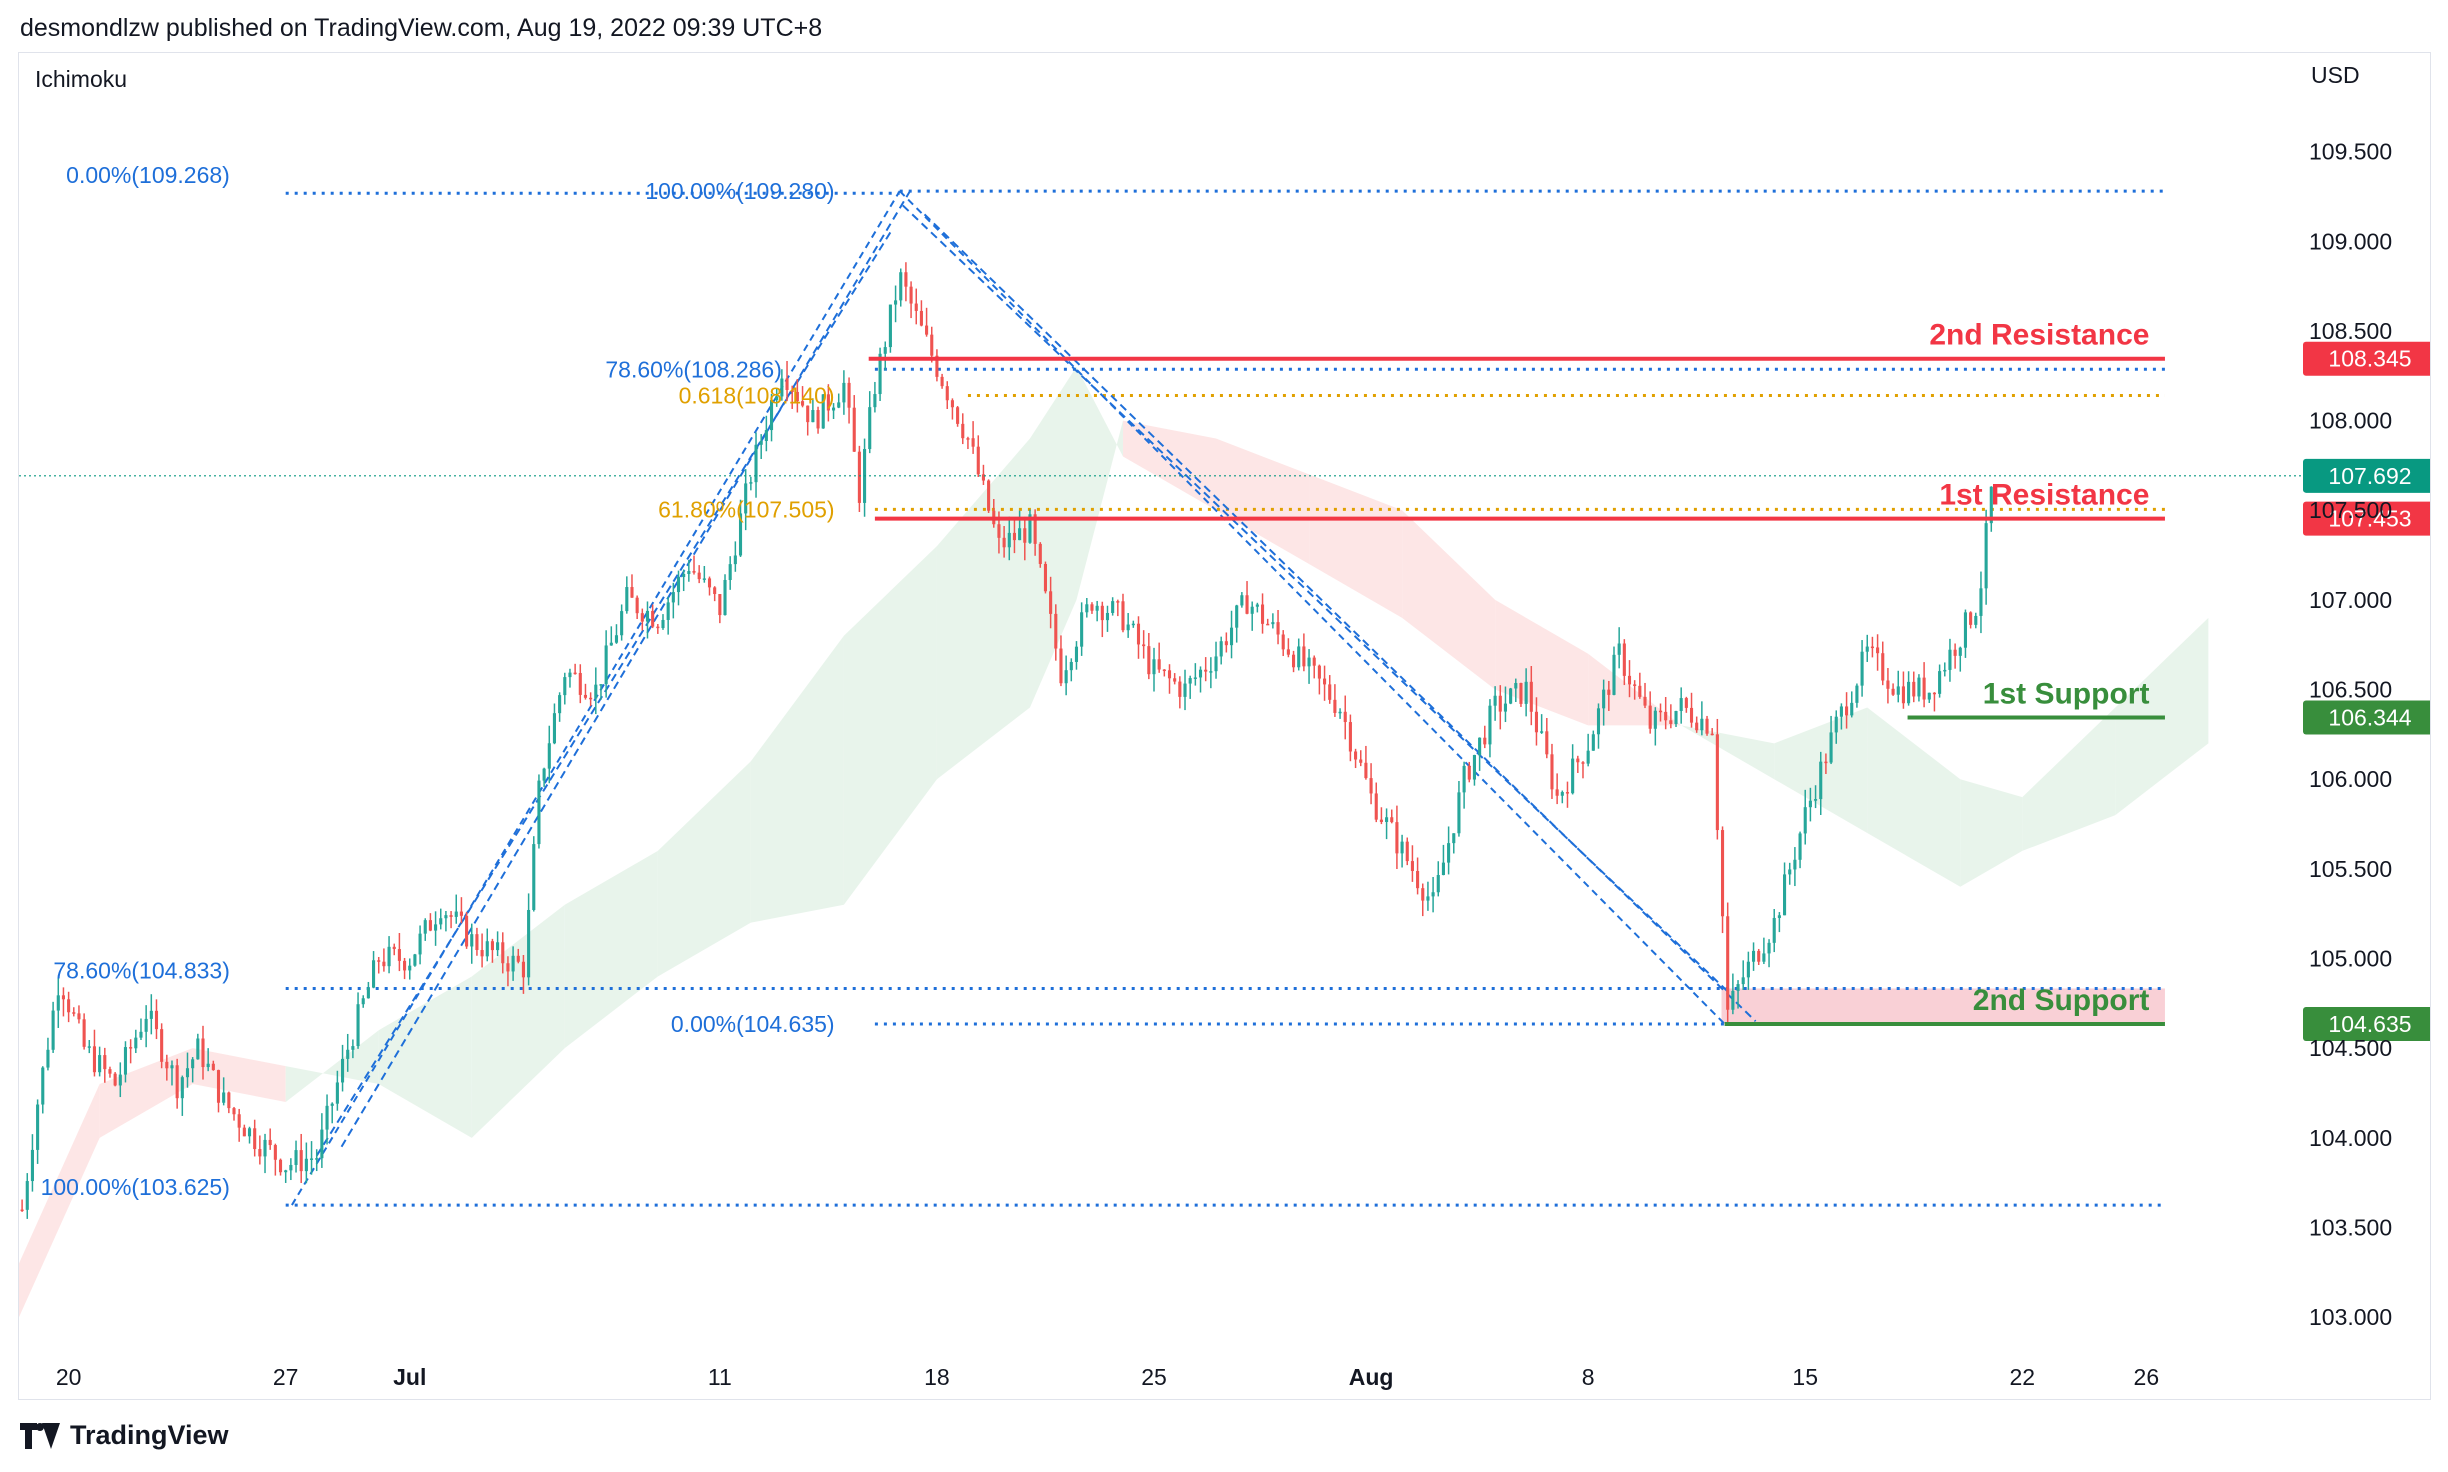 The width and height of the screenshot is (2448, 1472). I want to click on time-tick-label: 15, so click(1805, 1377).